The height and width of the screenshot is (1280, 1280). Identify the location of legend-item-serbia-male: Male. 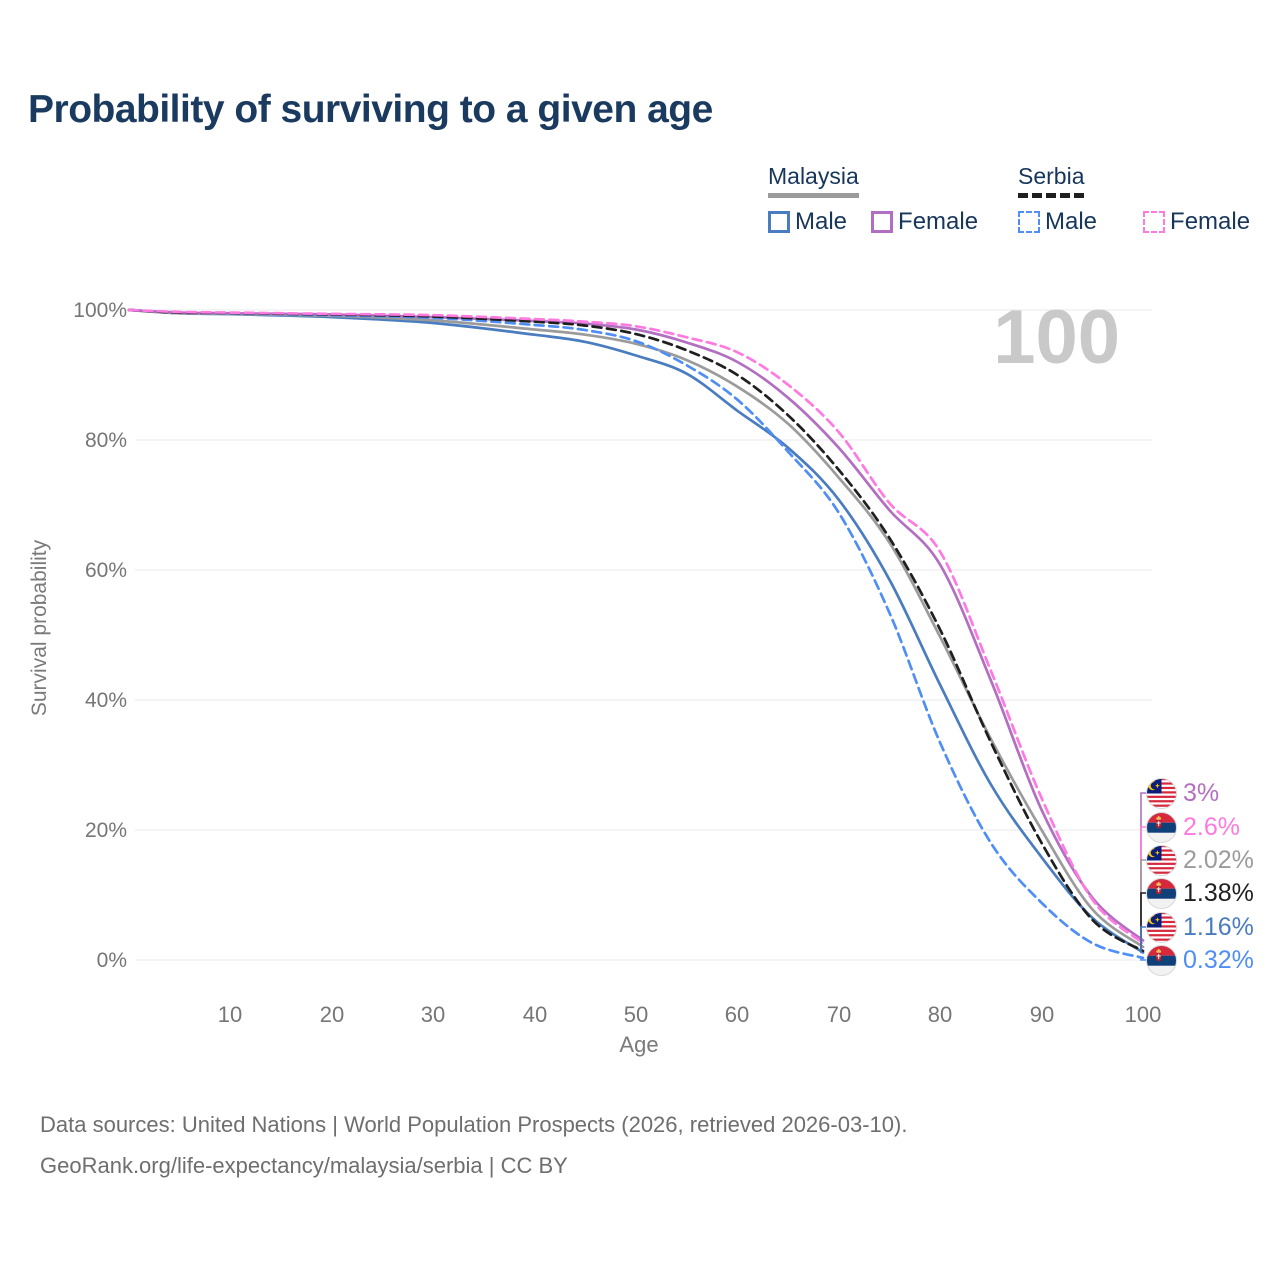
(1057, 222).